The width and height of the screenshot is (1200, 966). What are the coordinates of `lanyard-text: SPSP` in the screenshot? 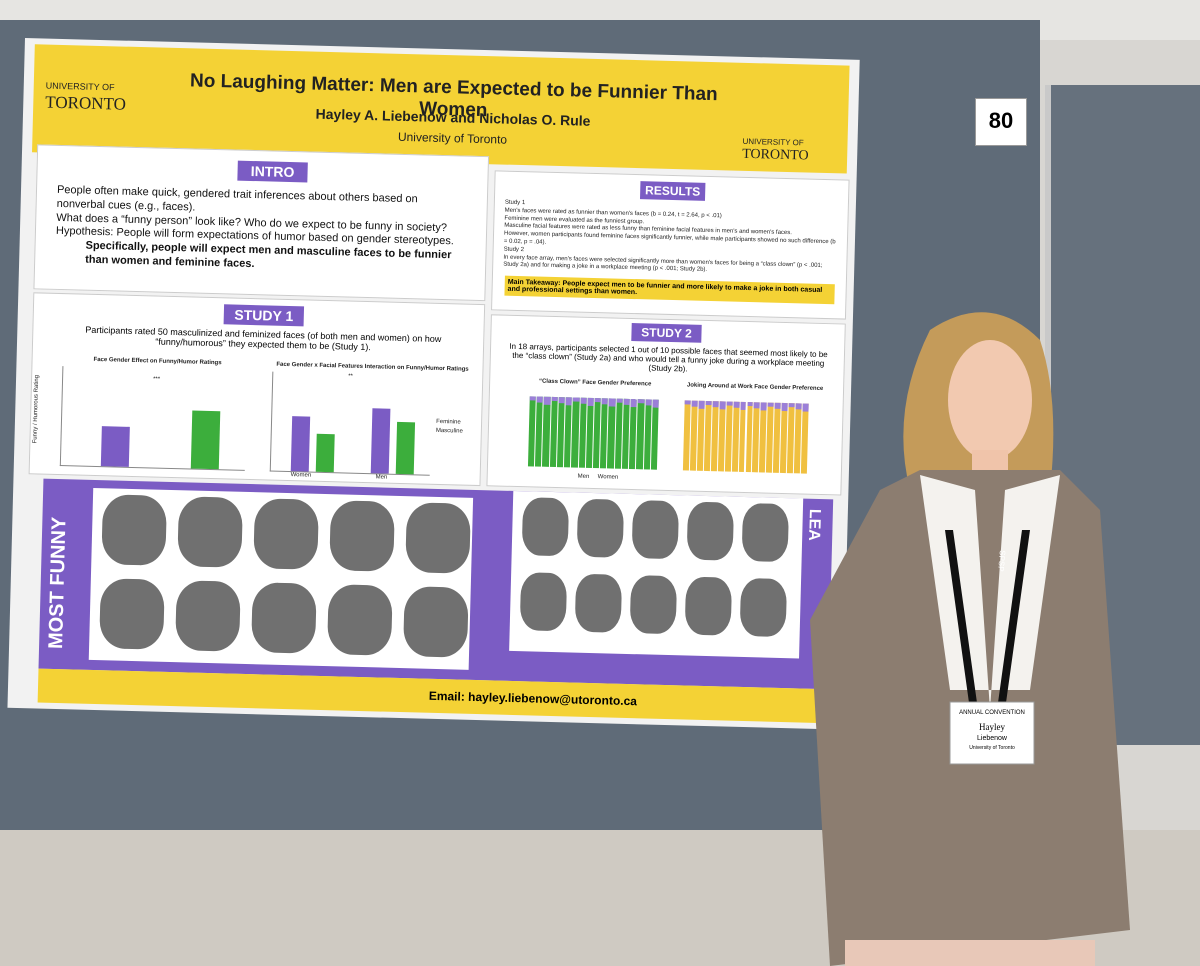 It's located at (1001, 561).